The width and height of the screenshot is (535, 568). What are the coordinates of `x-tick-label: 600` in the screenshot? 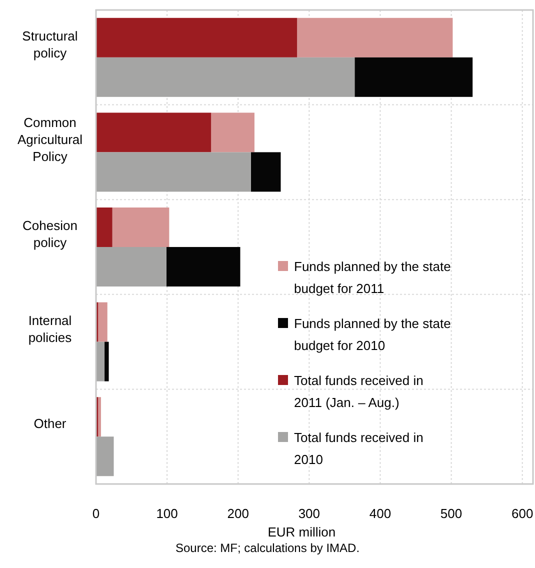 It's located at (522, 513).